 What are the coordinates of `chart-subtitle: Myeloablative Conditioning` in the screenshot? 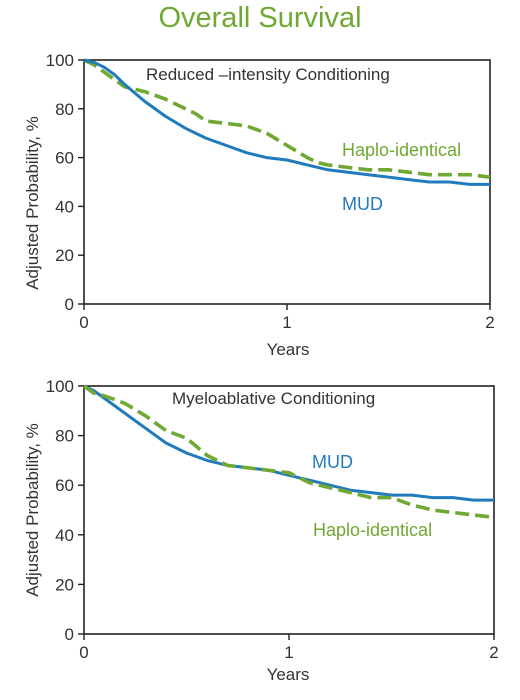 It's located at (273, 398).